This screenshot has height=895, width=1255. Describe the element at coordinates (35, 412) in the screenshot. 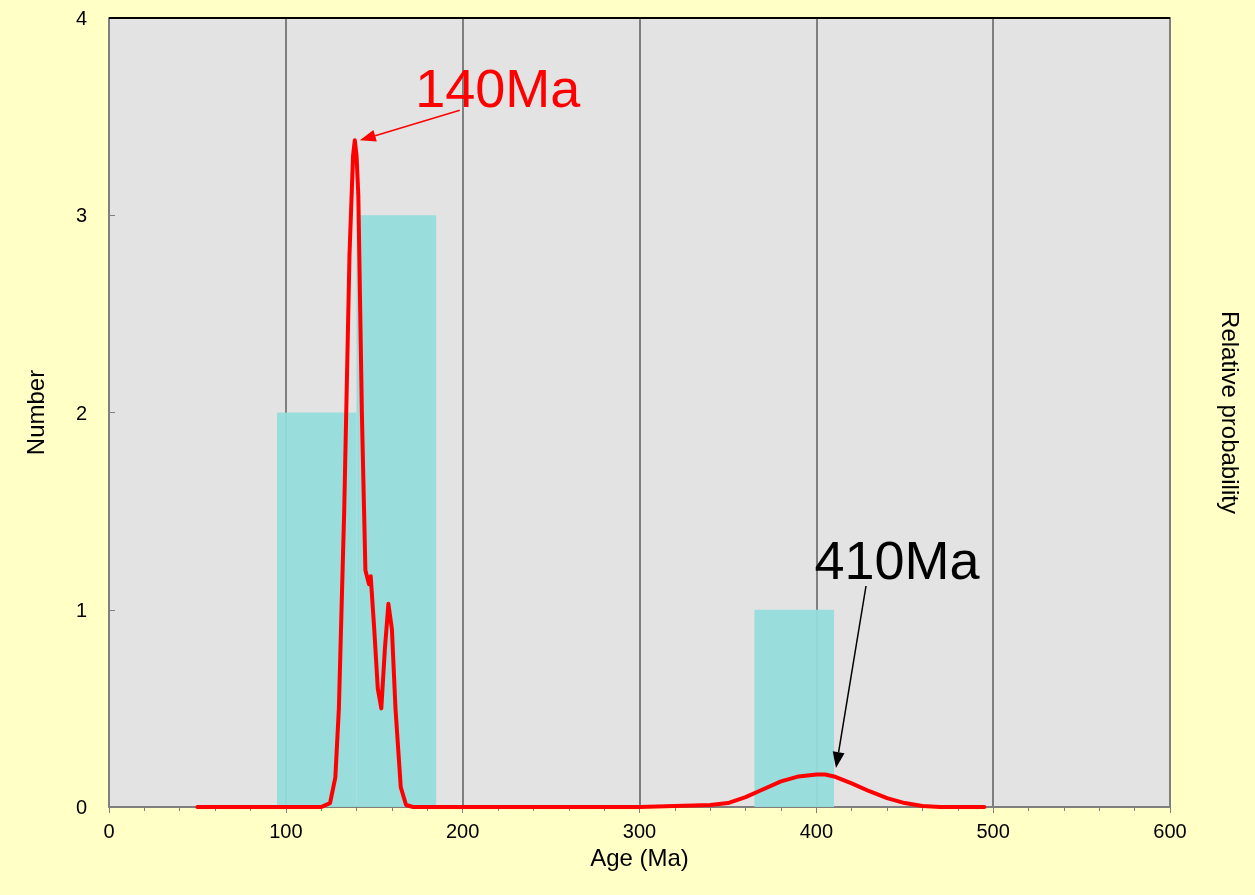

I see `y-axis-title: Number` at that location.